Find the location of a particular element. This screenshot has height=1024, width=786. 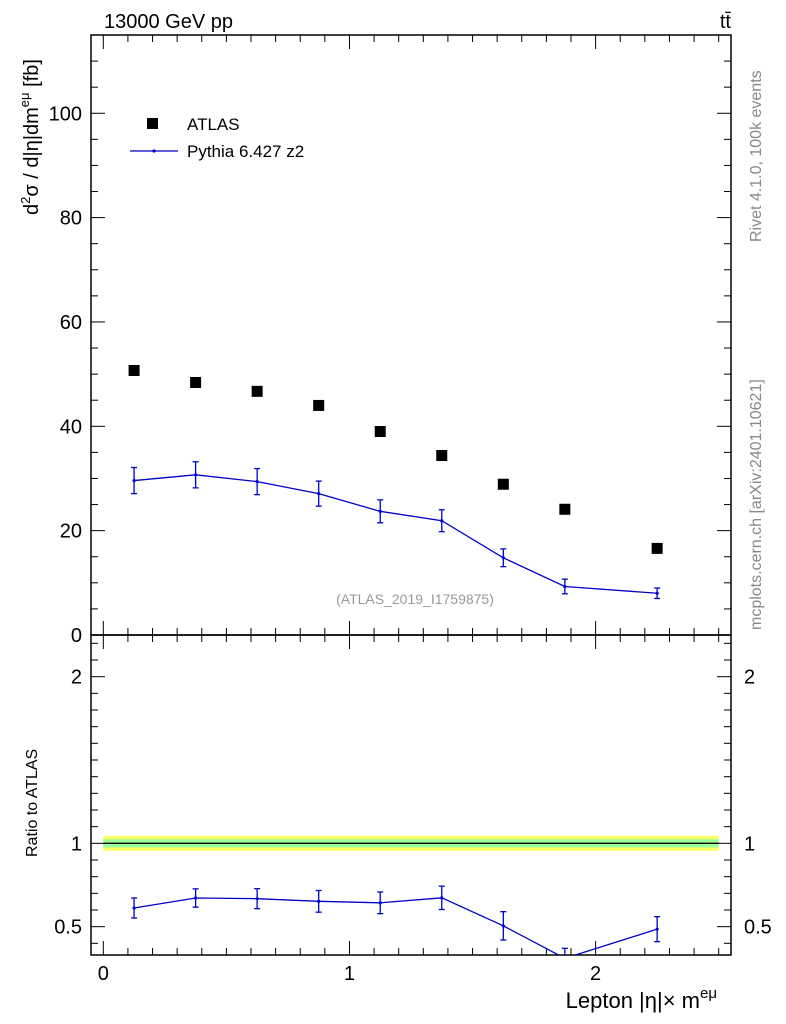

ratio-y-tick-label: 2 is located at coordinates (76, 678).